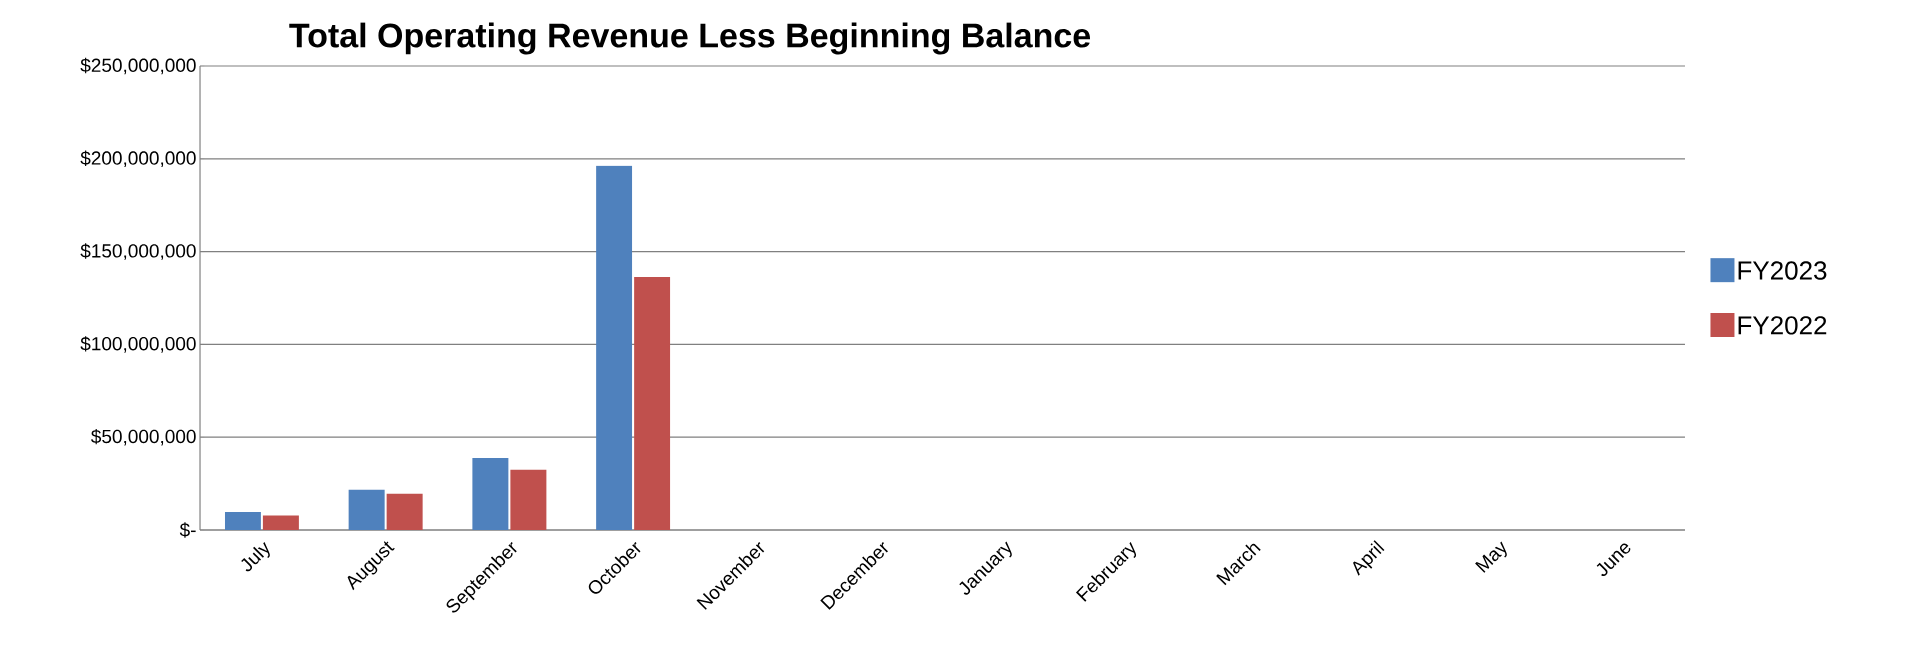 The width and height of the screenshot is (1927, 650). What do you see at coordinates (138, 159) in the screenshot?
I see `y-tick-label: $200,000,000` at bounding box center [138, 159].